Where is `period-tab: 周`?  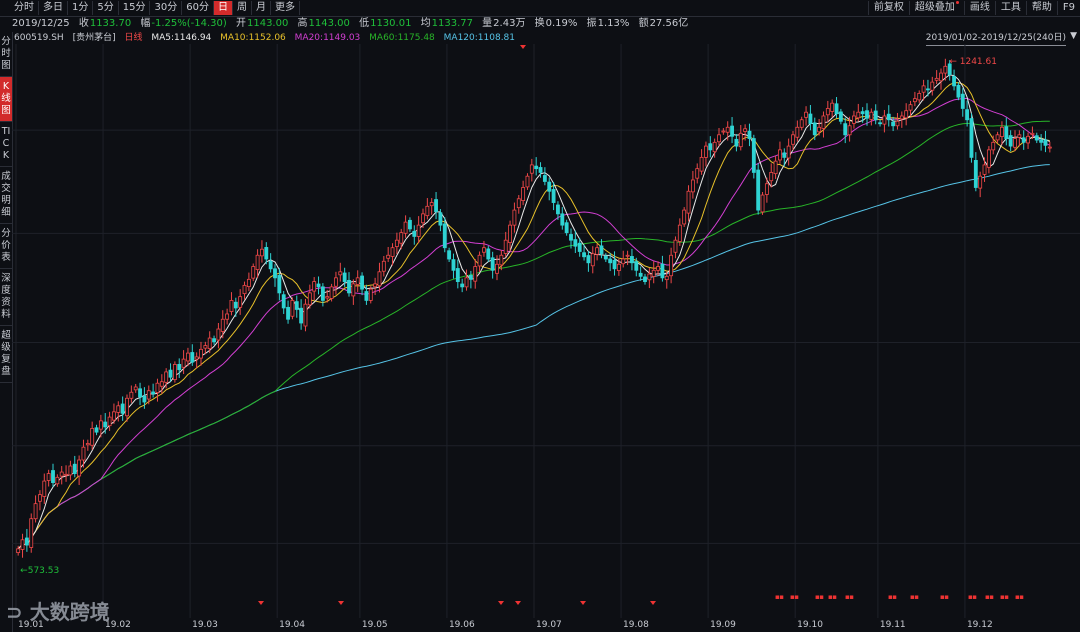
period-tab: 周 is located at coordinates (242, 8).